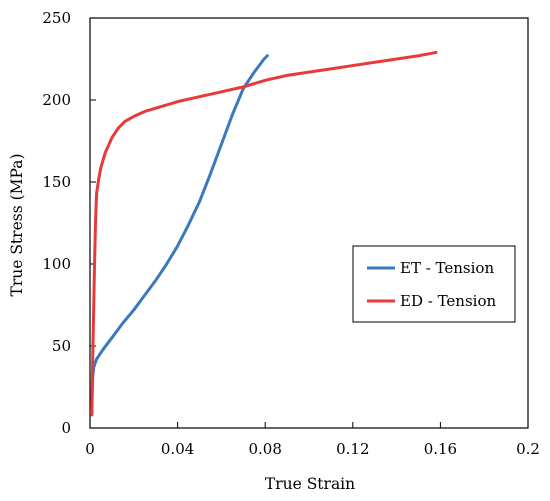 The height and width of the screenshot is (501, 550). What do you see at coordinates (56, 100) in the screenshot?
I see `y-tick-label: 200` at bounding box center [56, 100].